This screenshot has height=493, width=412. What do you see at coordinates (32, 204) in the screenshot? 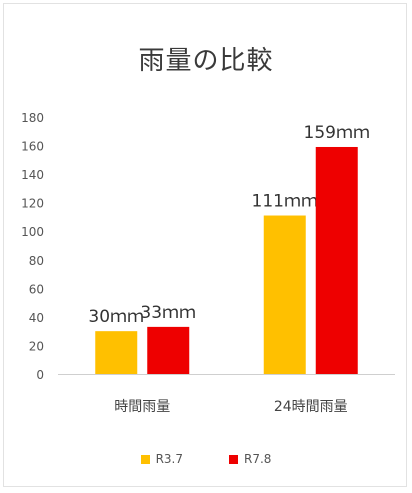
I see `y-tick-label-6: 120` at bounding box center [32, 204].